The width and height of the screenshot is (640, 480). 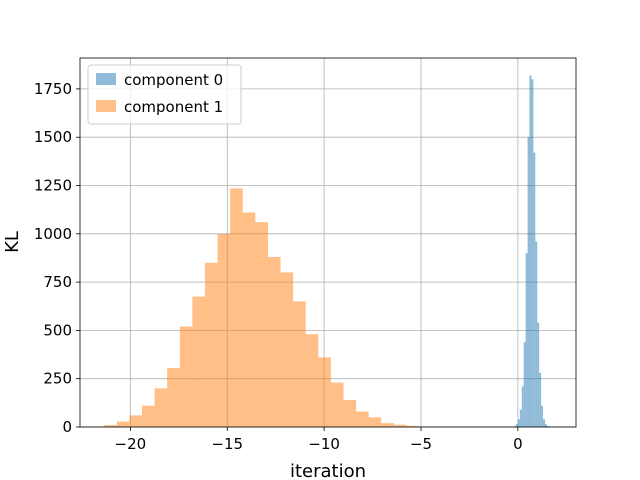 What do you see at coordinates (53, 89) in the screenshot?
I see `y-tick-label: 1750` at bounding box center [53, 89].